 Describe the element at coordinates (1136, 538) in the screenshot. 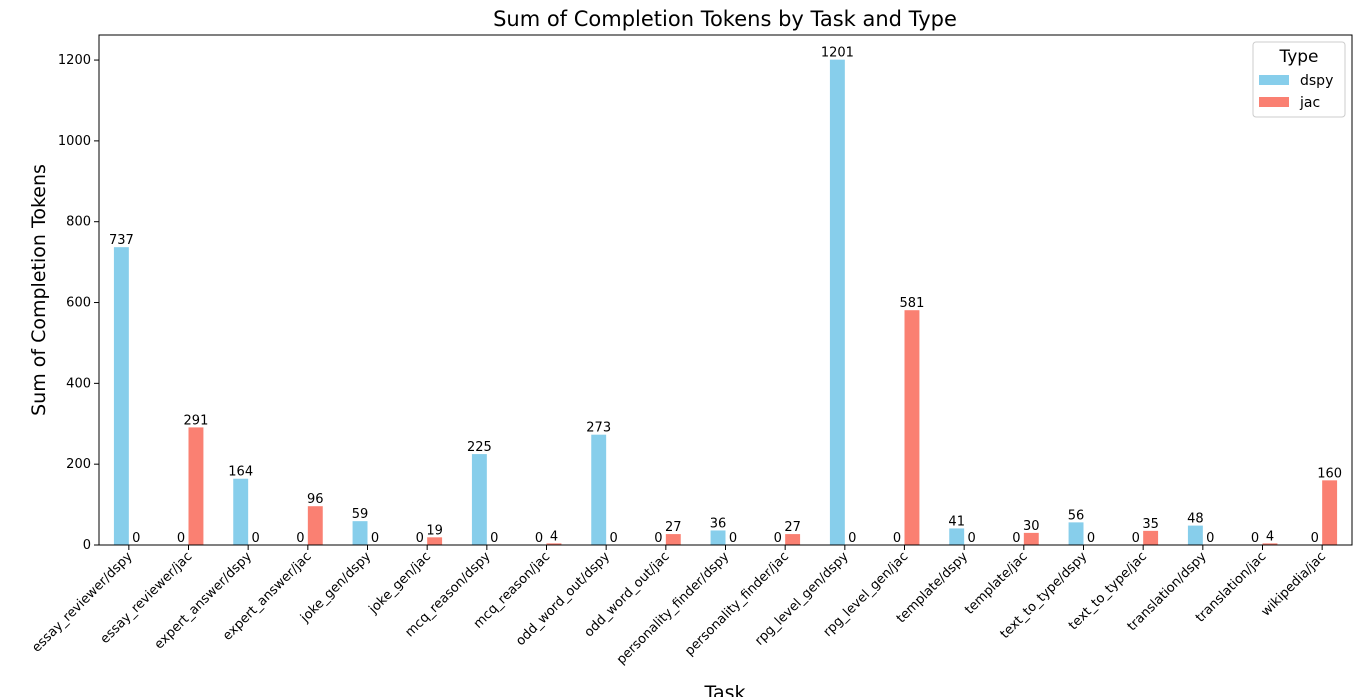

I see `data-label-dspy-17: 0` at that location.